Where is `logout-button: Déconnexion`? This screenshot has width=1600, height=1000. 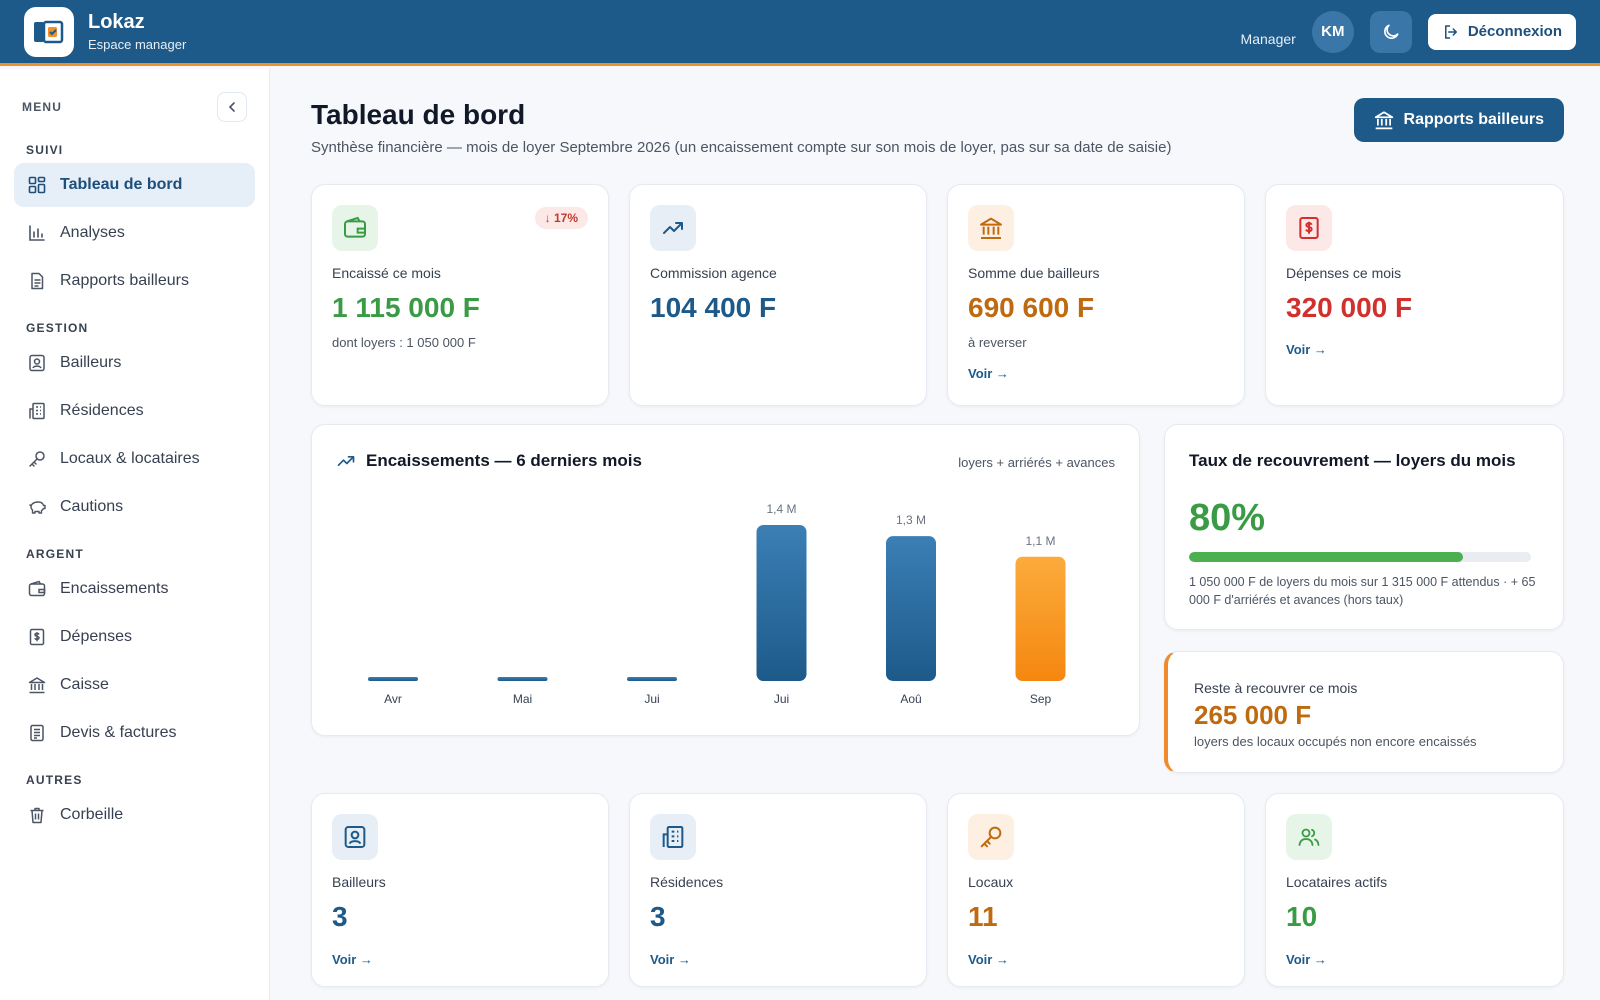
logout-button: Déconnexion is located at coordinates (1501, 31).